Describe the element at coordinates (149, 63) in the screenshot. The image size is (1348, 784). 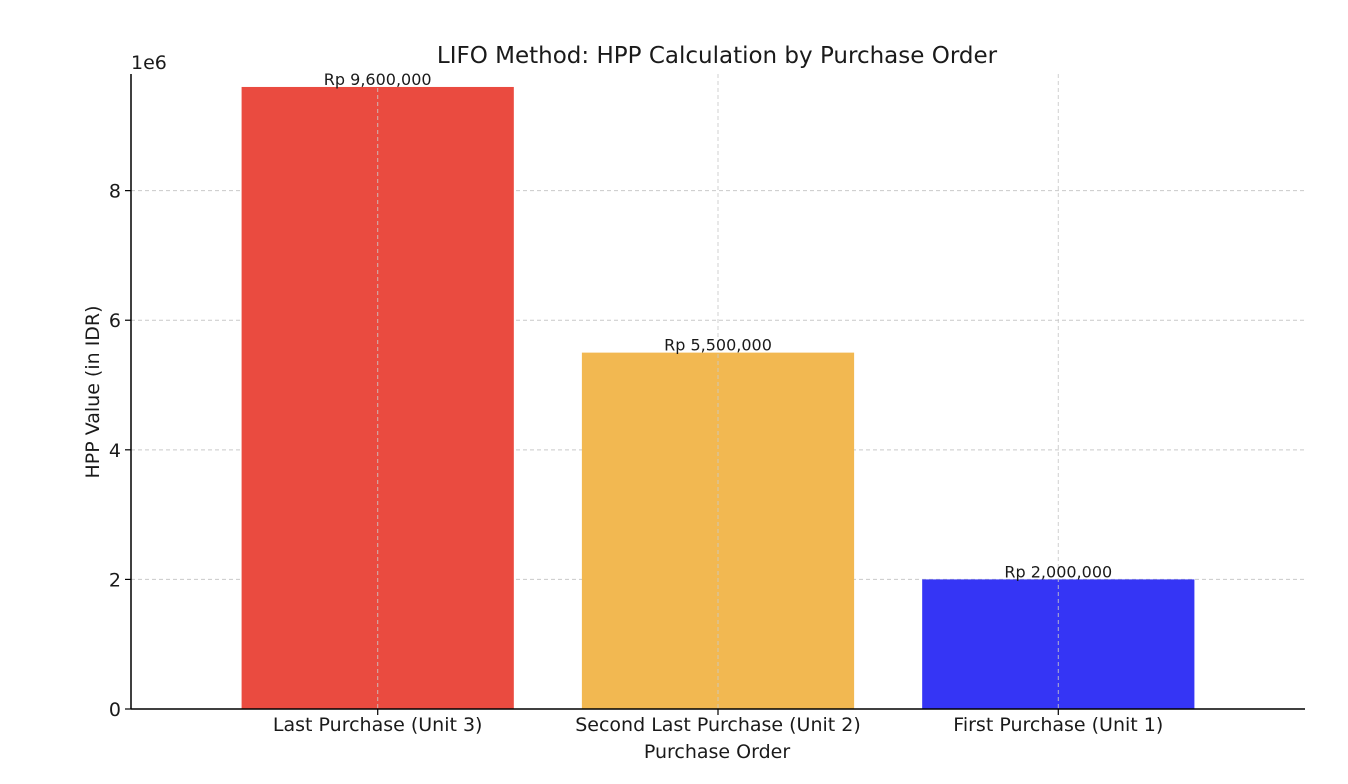
I see `y-scale-label: 1e6` at that location.